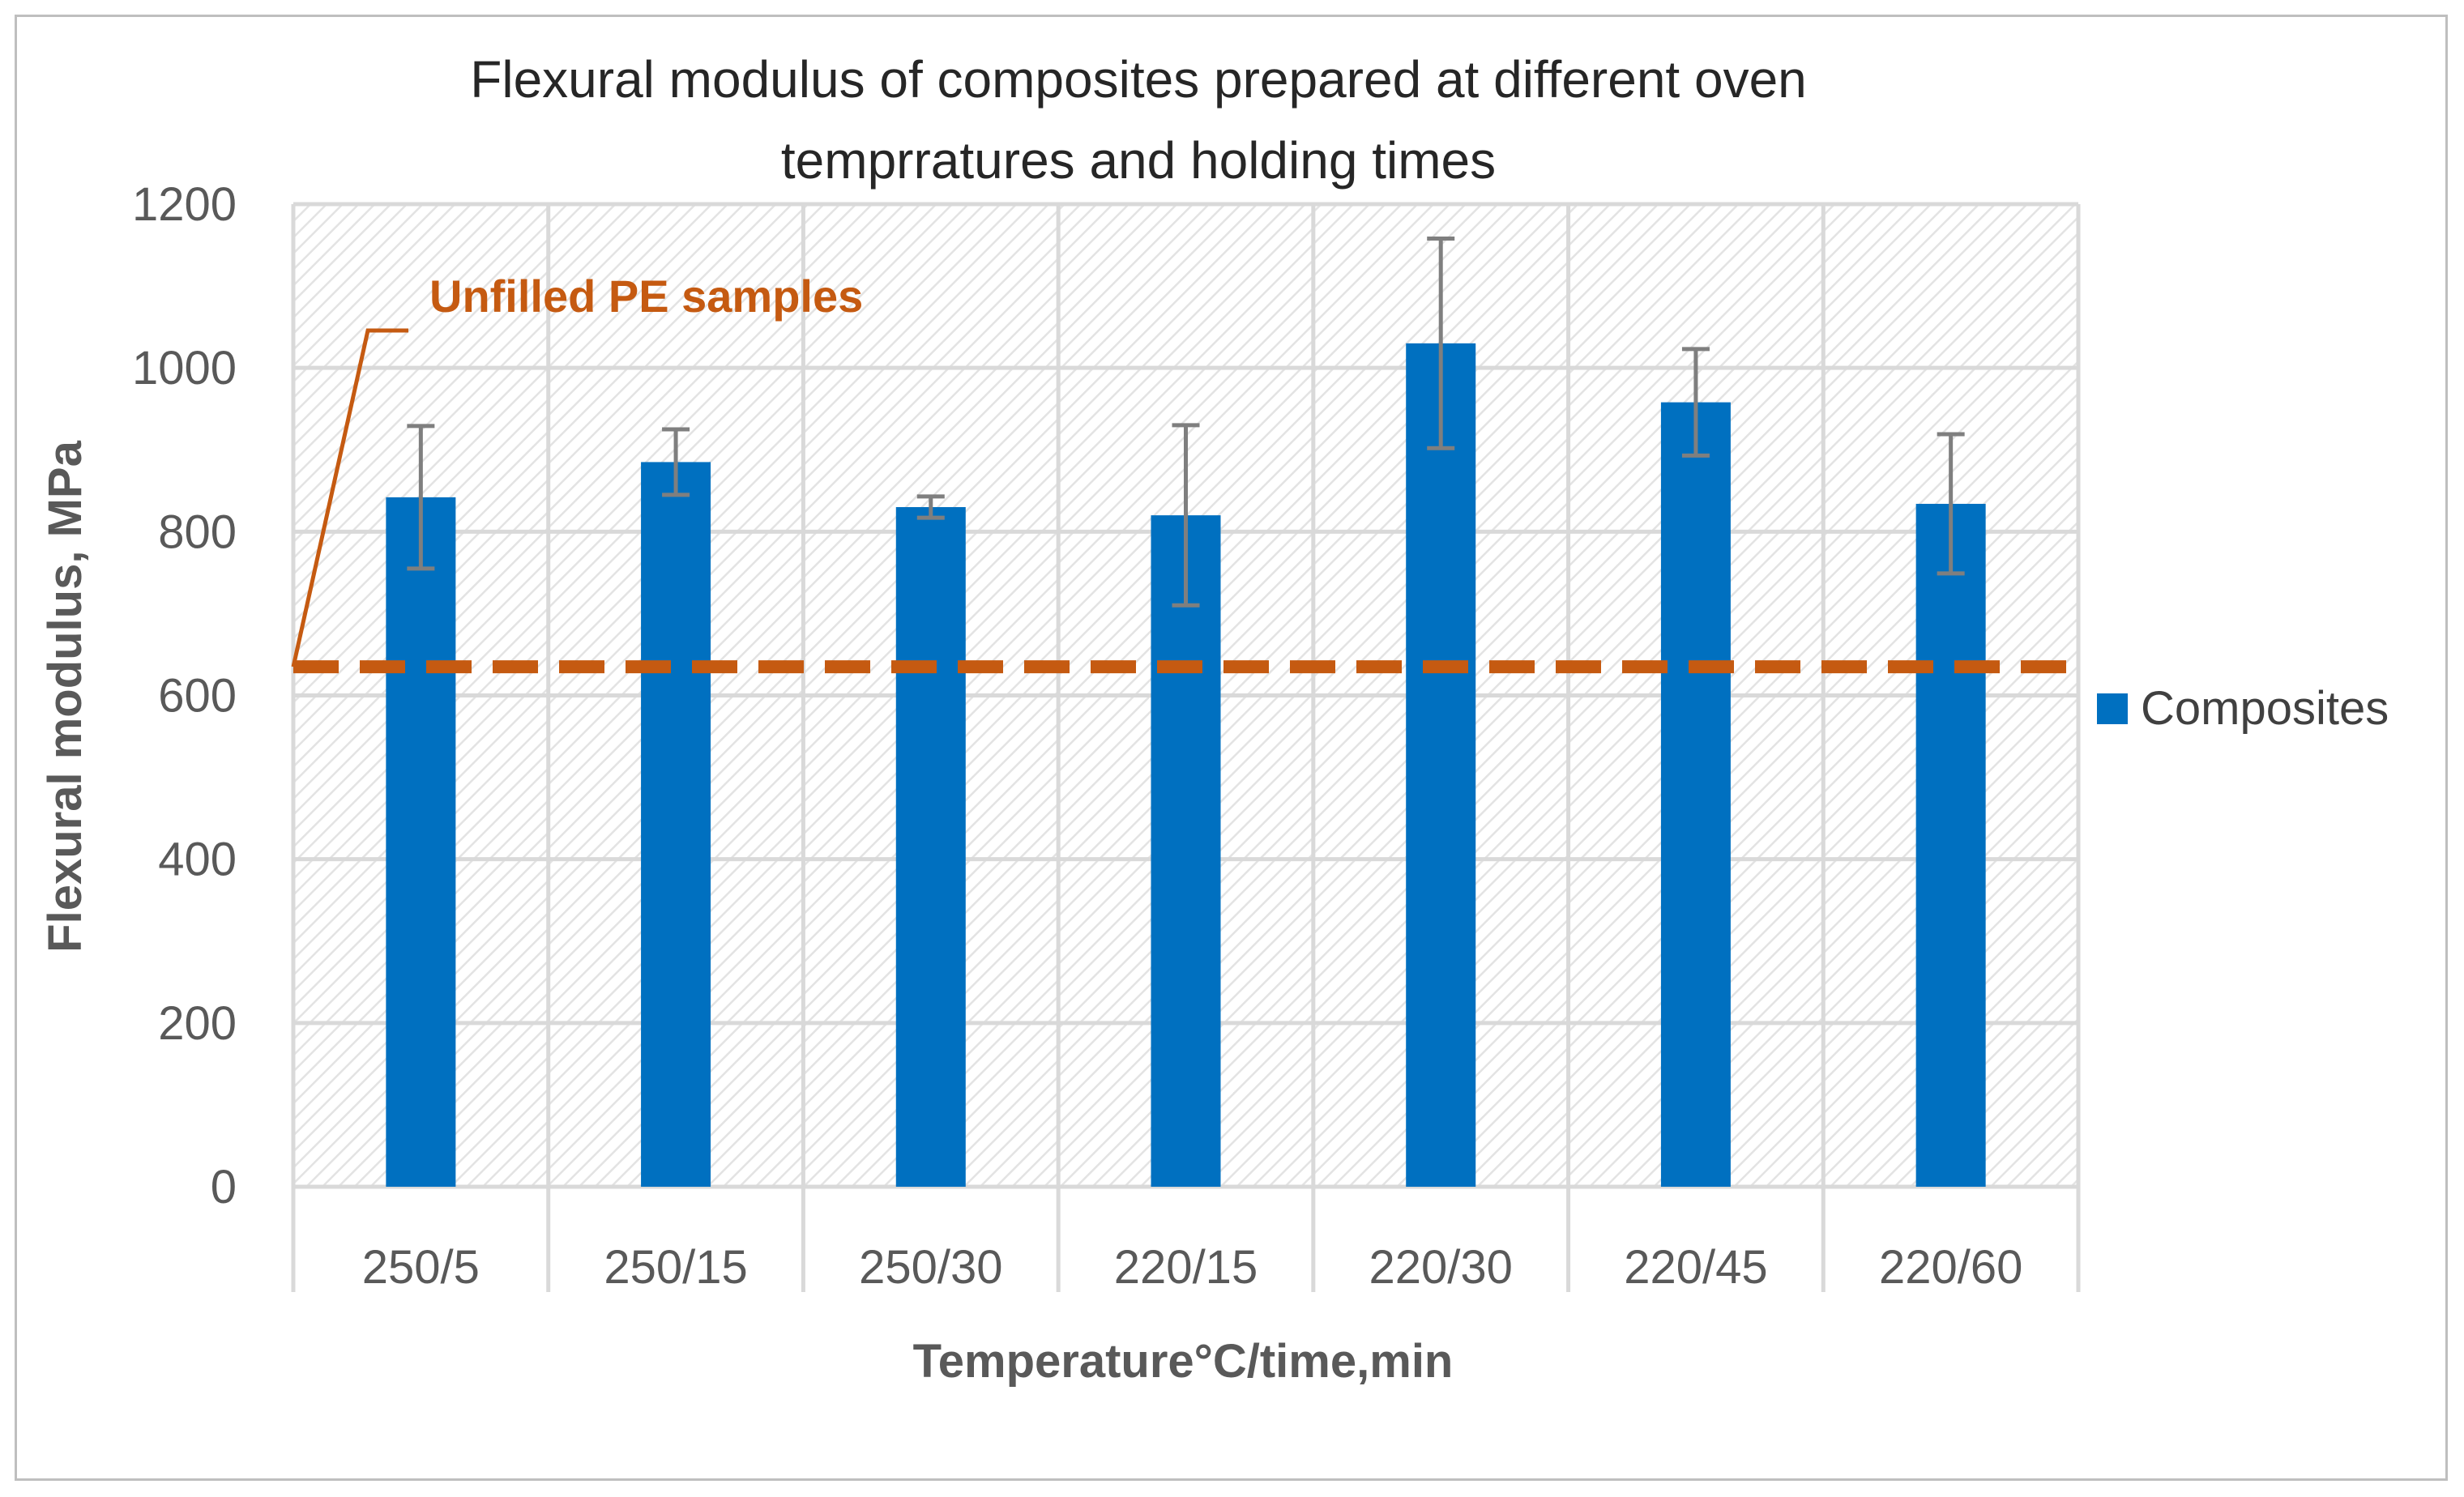 The image size is (2464, 1497). What do you see at coordinates (184, 368) in the screenshot?
I see `y-tick-label-5: 1000` at bounding box center [184, 368].